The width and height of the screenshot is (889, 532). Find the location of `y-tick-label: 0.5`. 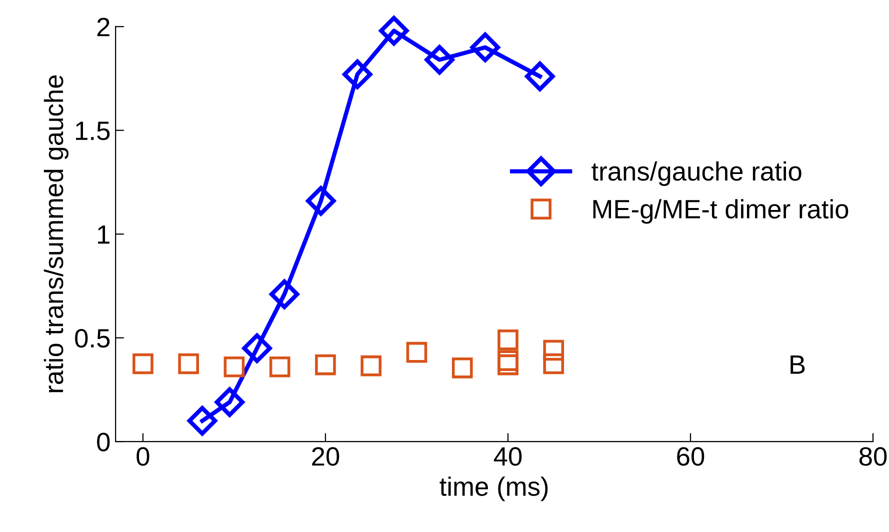

y-tick-label: 0.5 is located at coordinates (92, 338).